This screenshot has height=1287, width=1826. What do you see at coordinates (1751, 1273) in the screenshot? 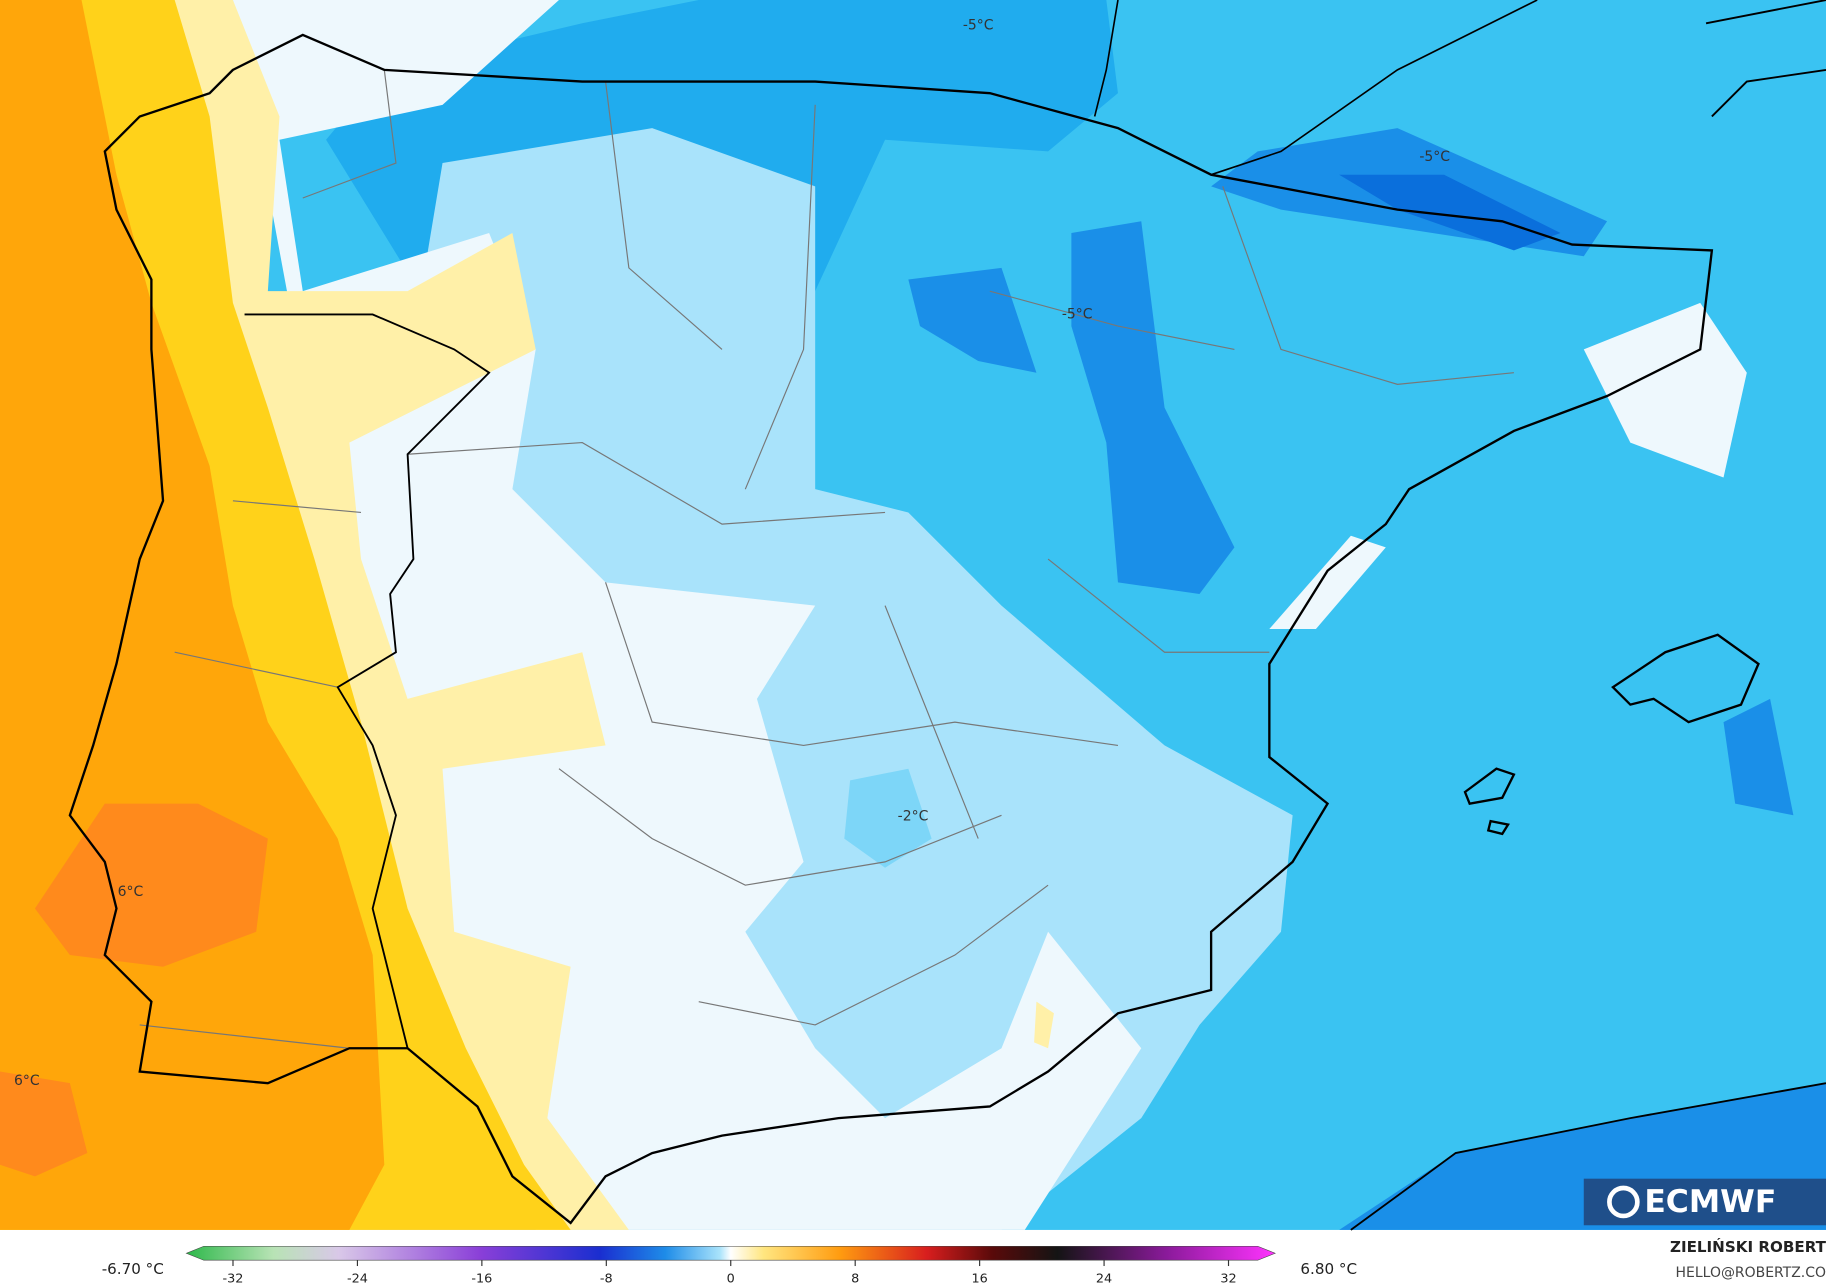
I see `contact: HELLO@ROBERTZ.CO` at bounding box center [1751, 1273].